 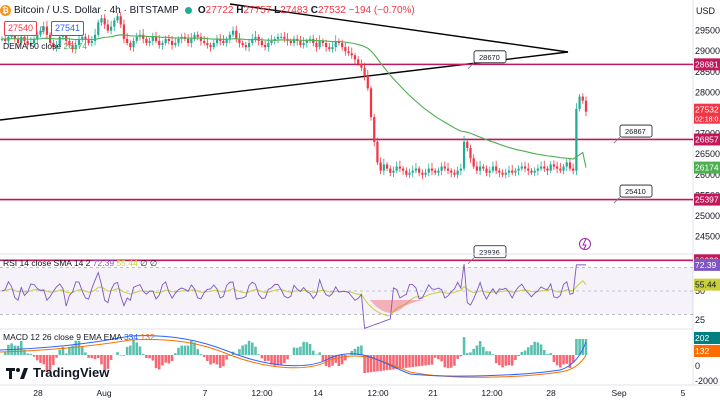 What do you see at coordinates (45, 46) in the screenshot?
I see `ema-legend: DEMA 50 close 26174` at bounding box center [45, 46].